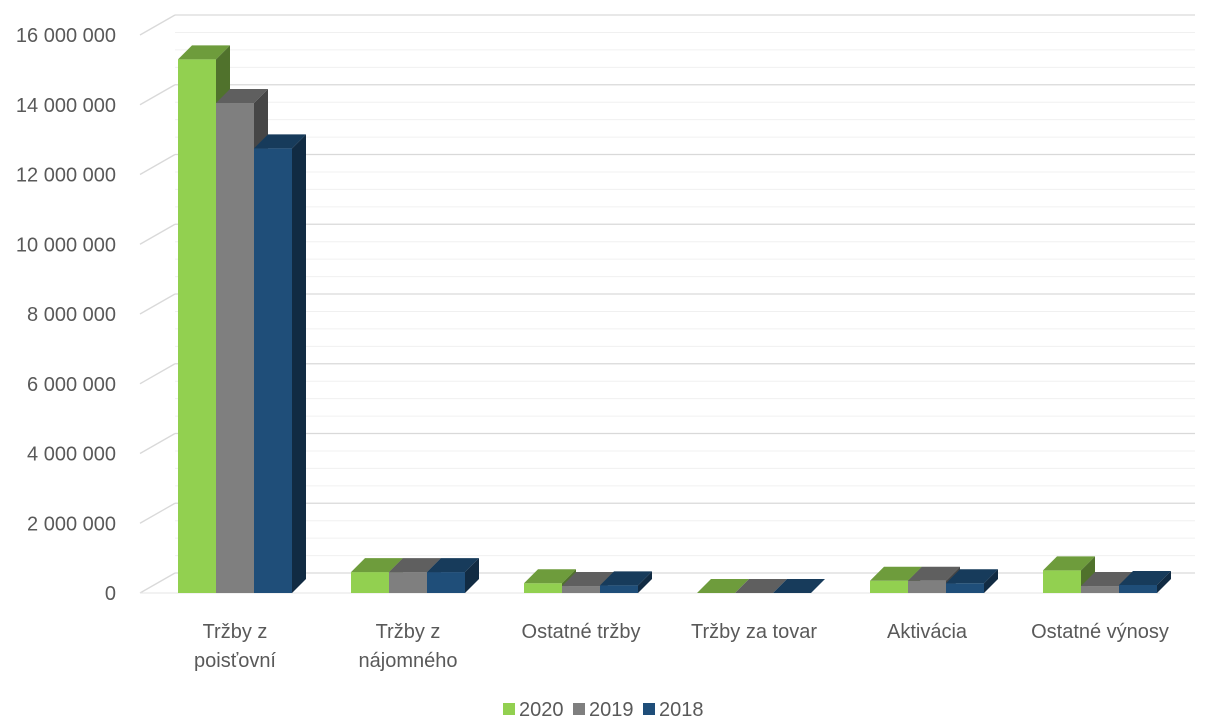 This screenshot has height=728, width=1206. Describe the element at coordinates (681, 710) in the screenshot. I see `legend-label-2018: 2018` at that location.